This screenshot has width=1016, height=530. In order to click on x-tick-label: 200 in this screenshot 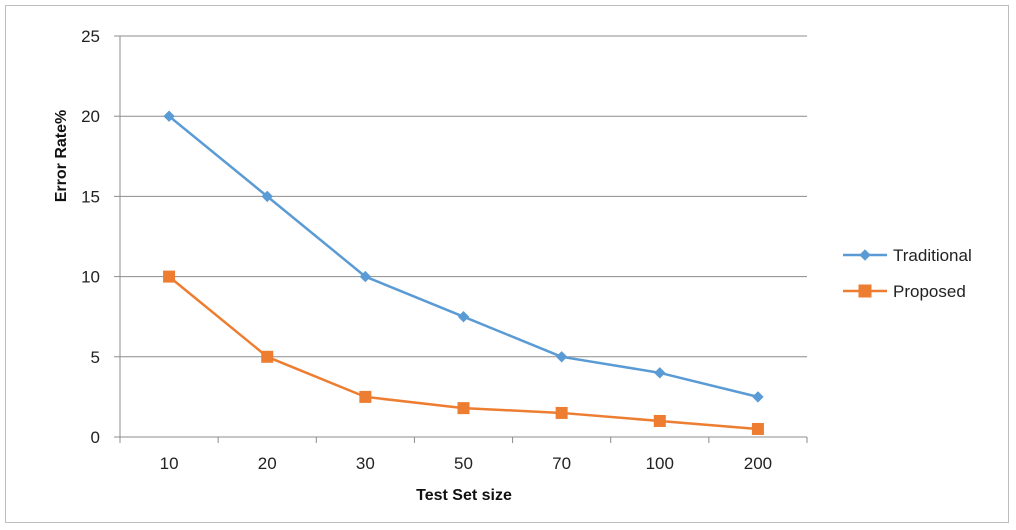, I will do `click(758, 463)`.